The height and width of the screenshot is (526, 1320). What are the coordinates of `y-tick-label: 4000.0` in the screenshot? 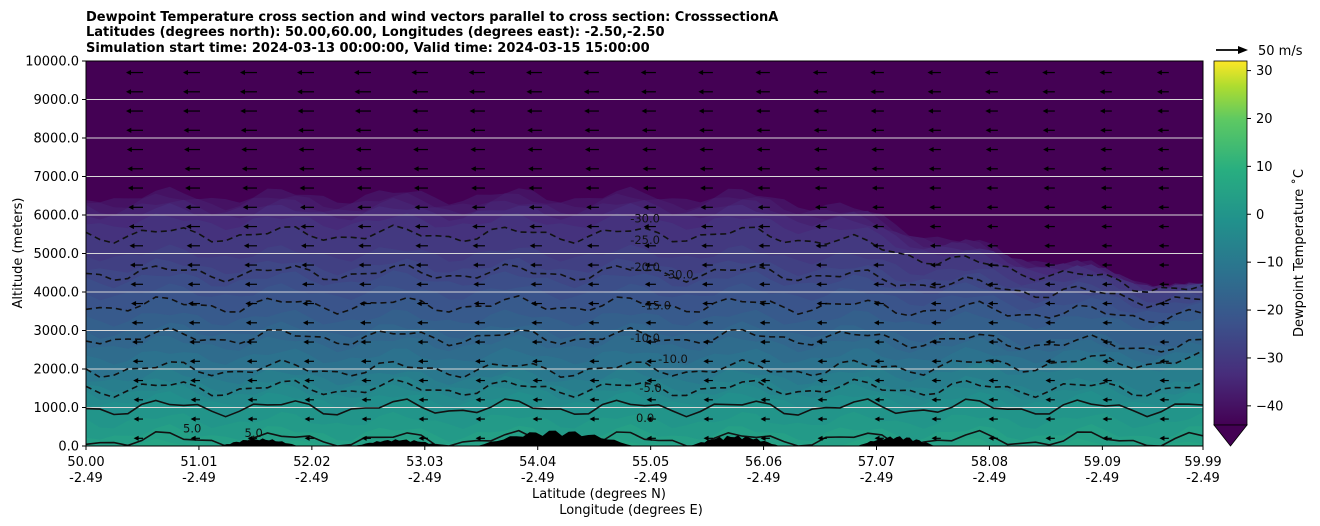 It's located at (57, 293).